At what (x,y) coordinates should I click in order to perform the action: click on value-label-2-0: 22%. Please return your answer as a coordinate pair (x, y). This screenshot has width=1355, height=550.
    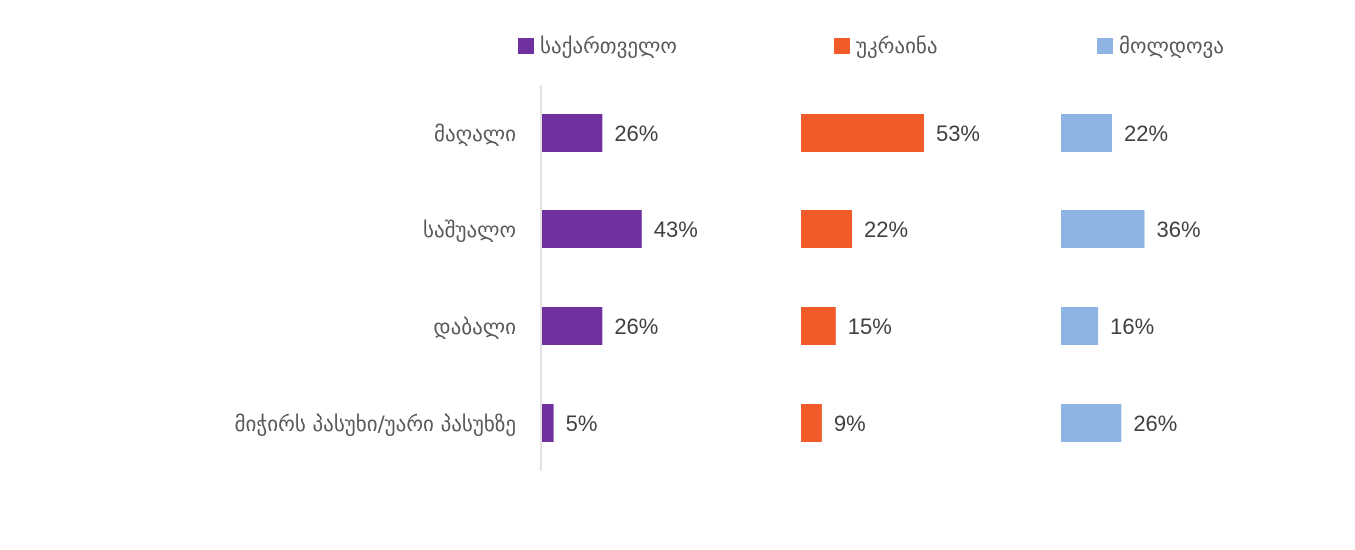
    Looking at the image, I should click on (1146, 133).